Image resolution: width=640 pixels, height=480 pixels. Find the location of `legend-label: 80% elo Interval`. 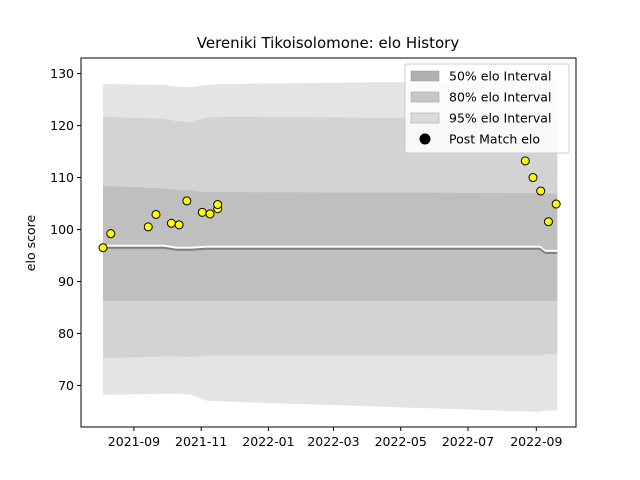

legend-label: 80% elo Interval is located at coordinates (500, 97).